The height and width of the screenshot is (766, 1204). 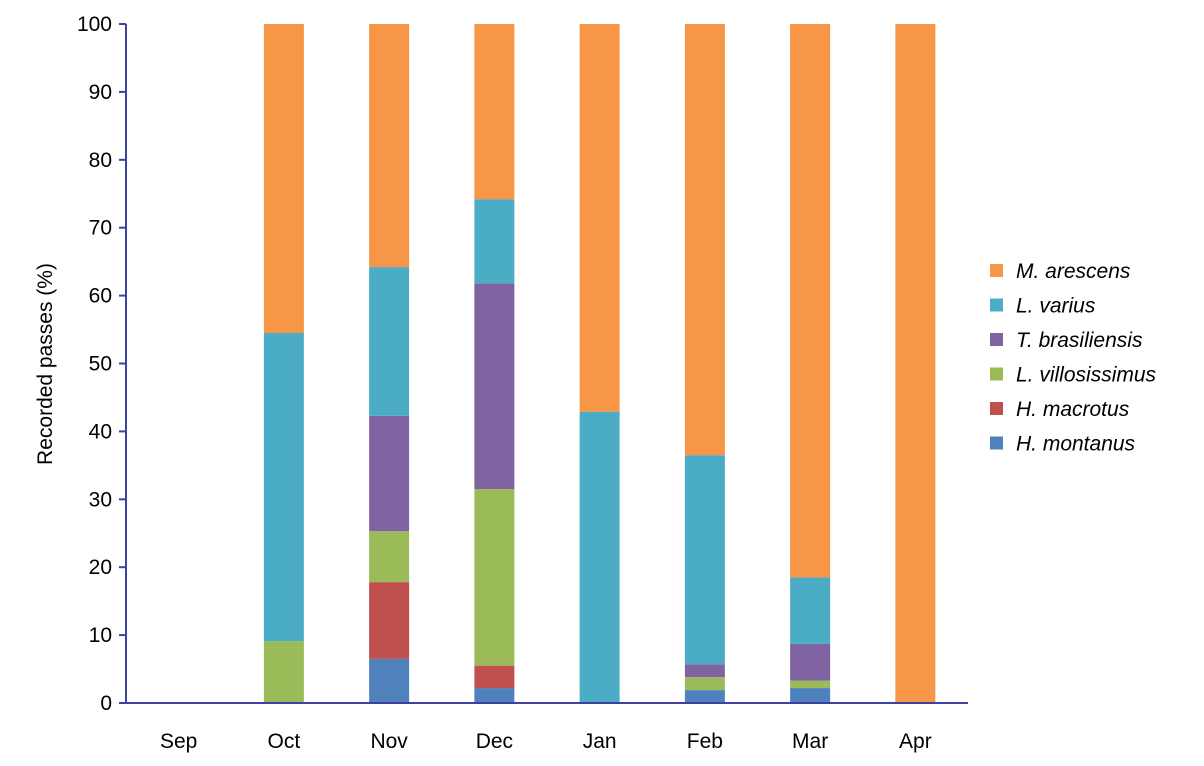 I want to click on y-tick-labels: 0 10 20 30 40 50 60 70 80 90 100, so click(x=94, y=364).